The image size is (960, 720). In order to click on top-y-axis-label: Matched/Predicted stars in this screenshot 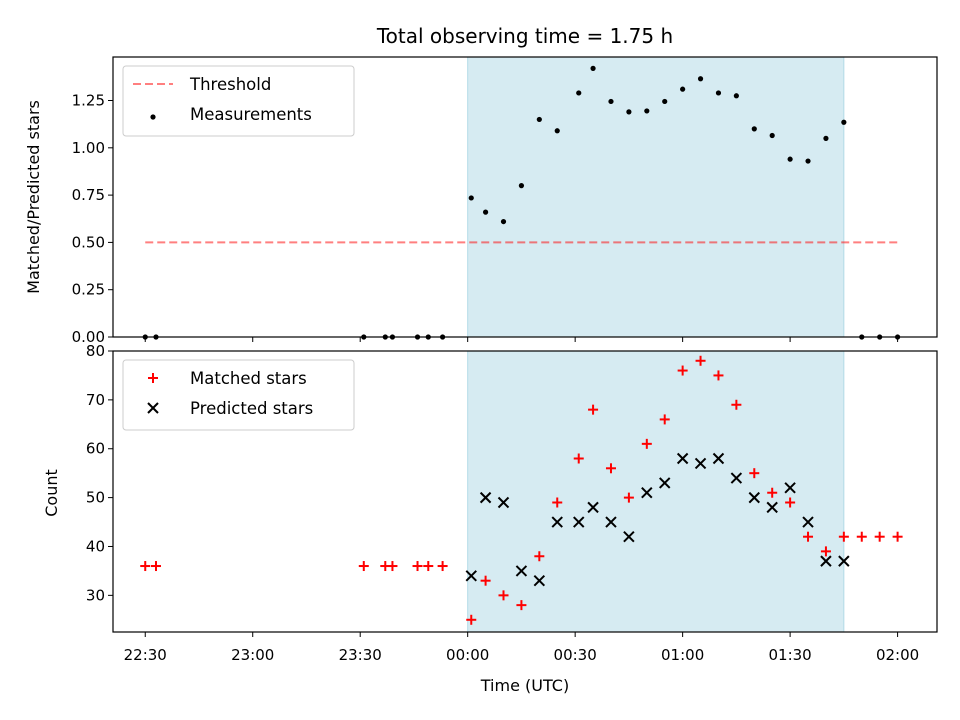, I will do `click(33, 197)`.